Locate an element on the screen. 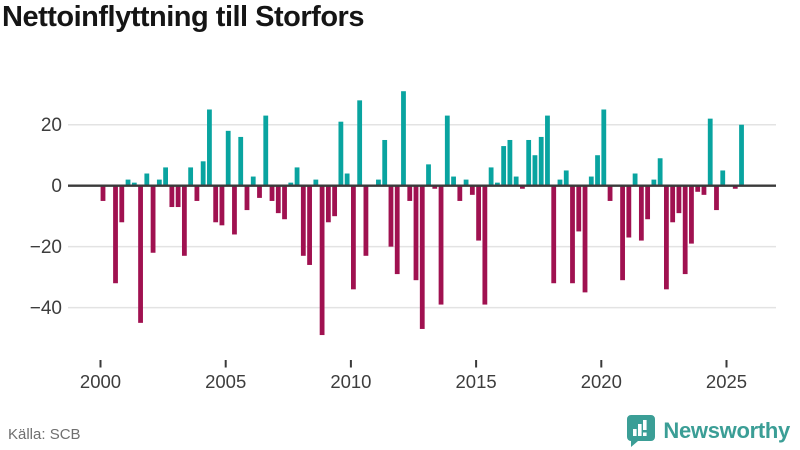 This screenshot has height=450, width=800. chart-title: Nettoinflyttning till Storfors is located at coordinates (183, 17).